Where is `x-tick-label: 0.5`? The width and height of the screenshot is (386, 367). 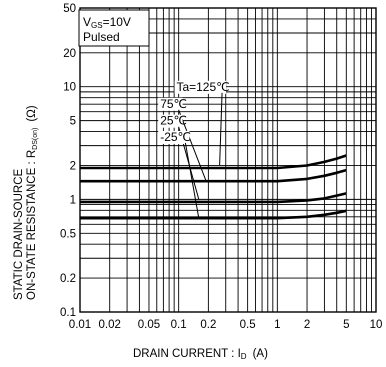
x-tick-label: 0.5 is located at coordinates (248, 325).